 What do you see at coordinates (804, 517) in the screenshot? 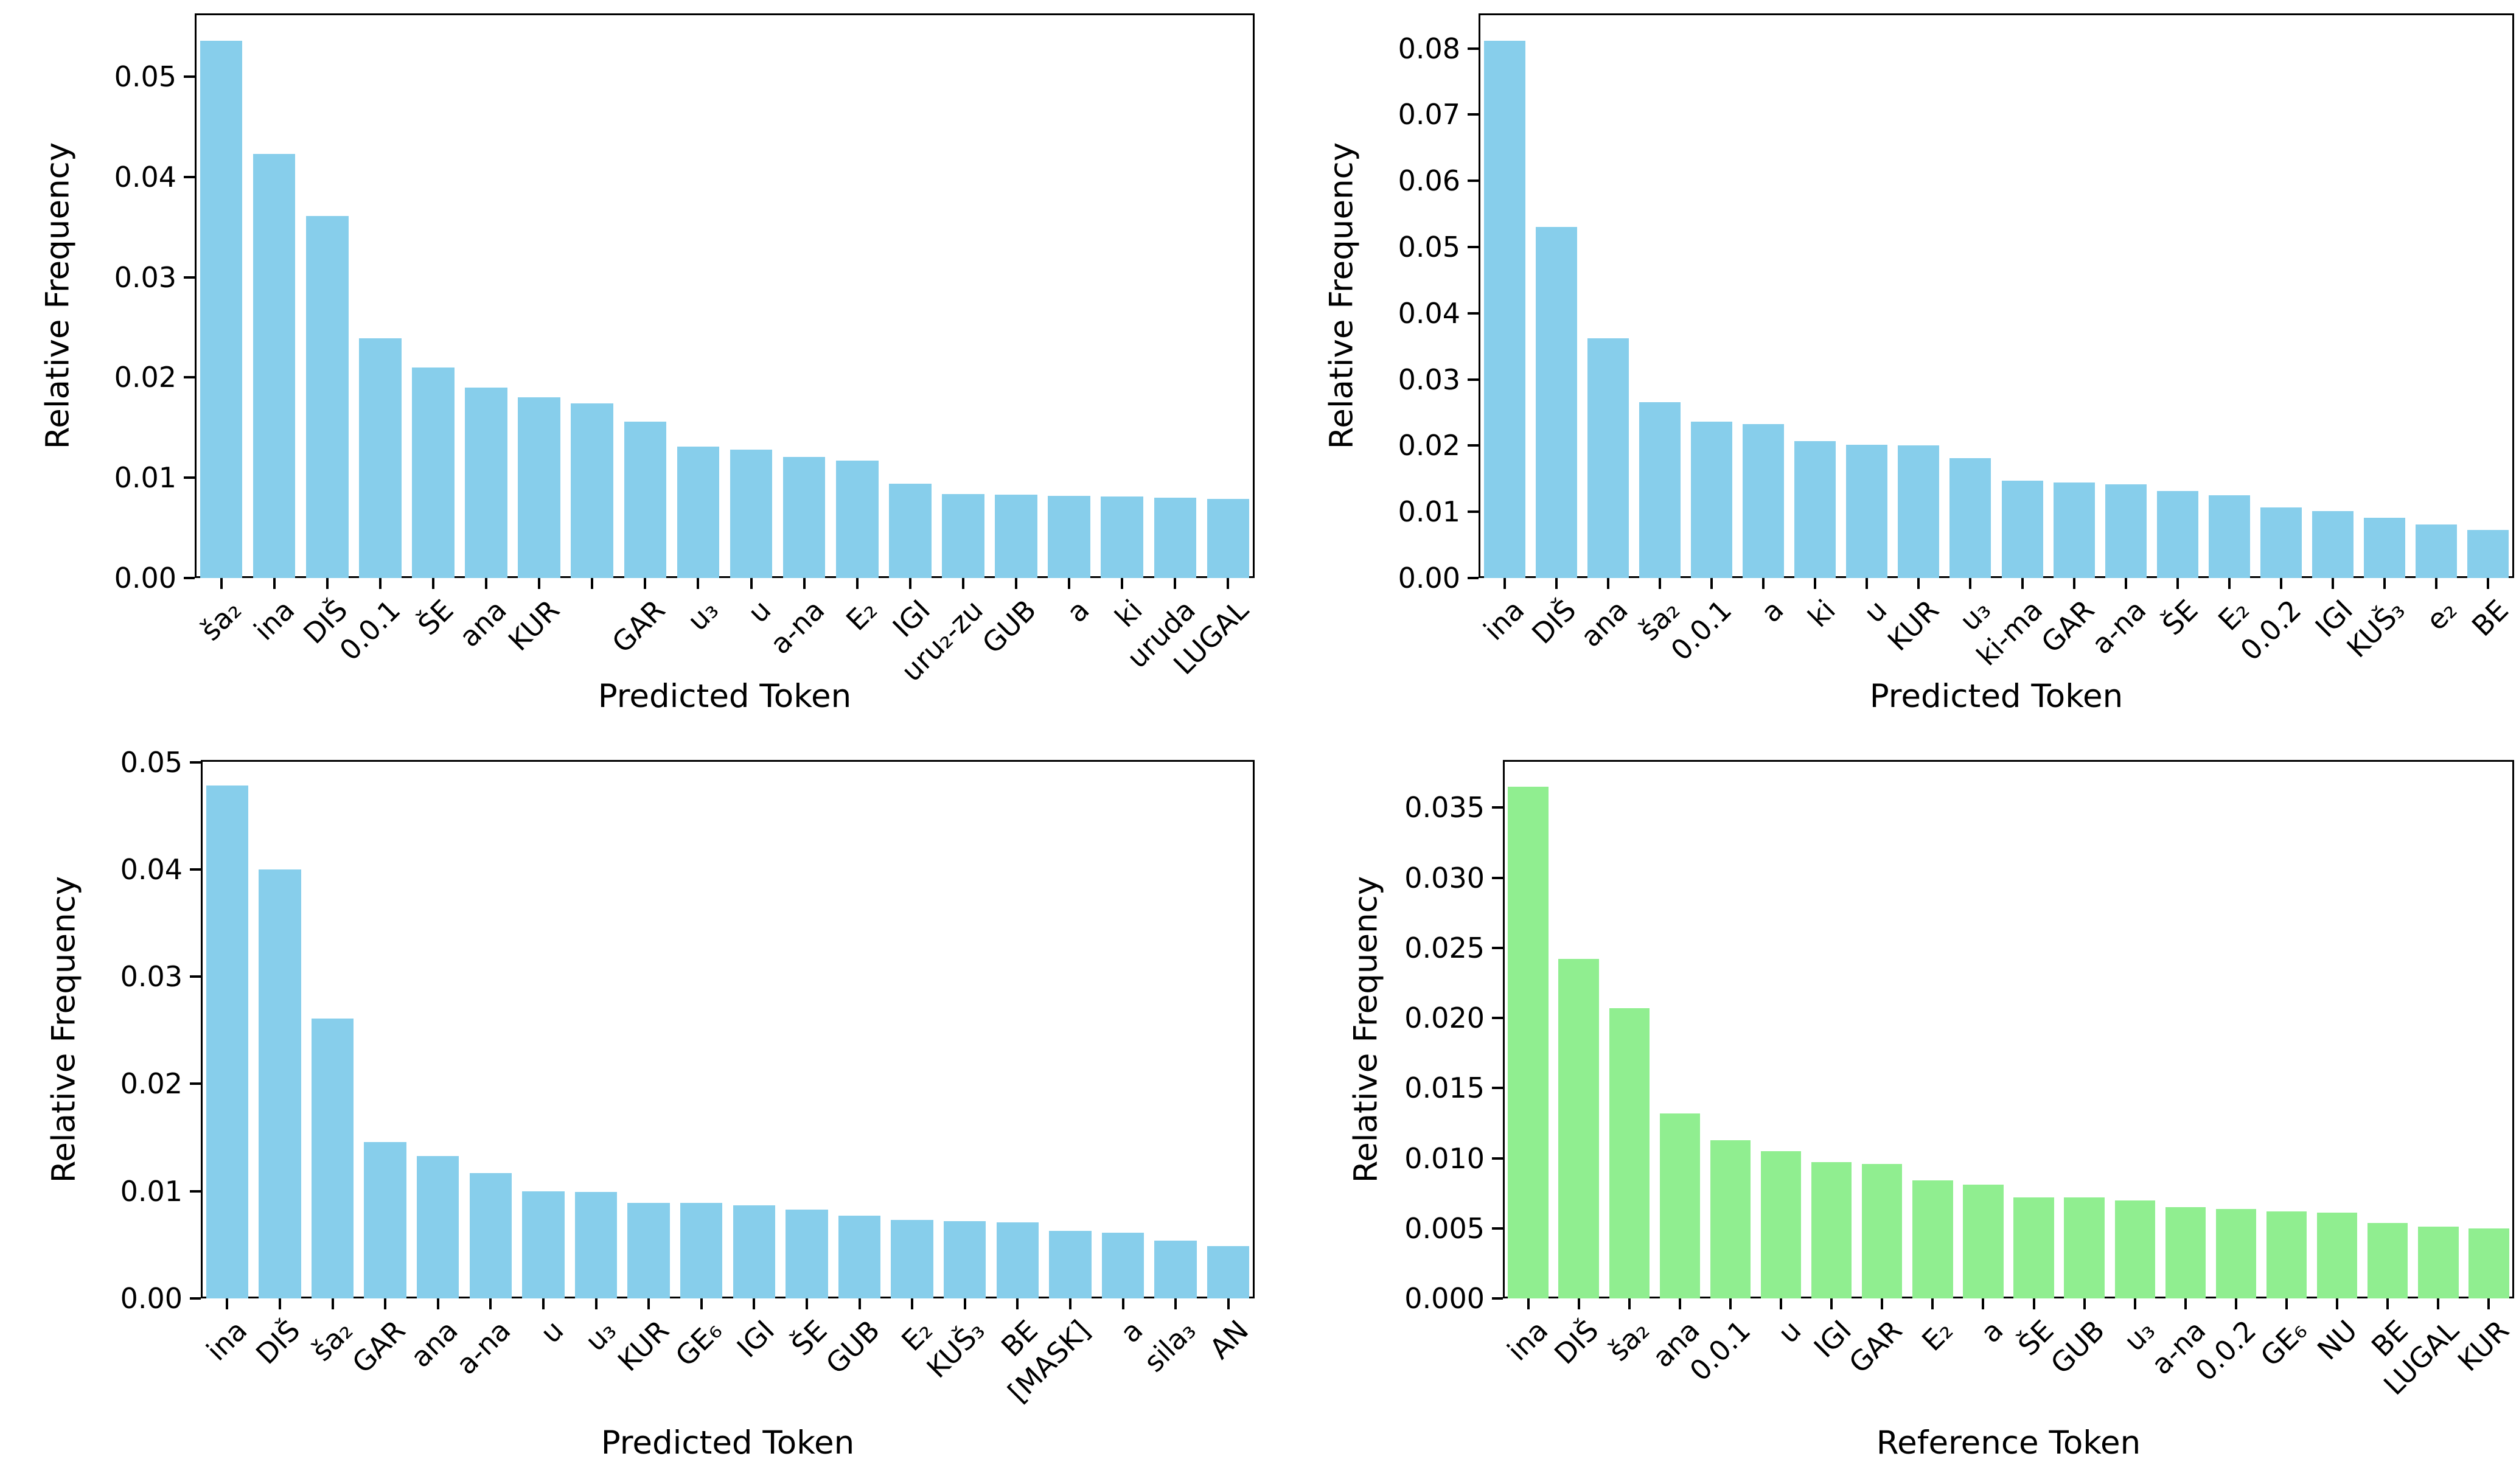
I see `bar-a-na` at bounding box center [804, 517].